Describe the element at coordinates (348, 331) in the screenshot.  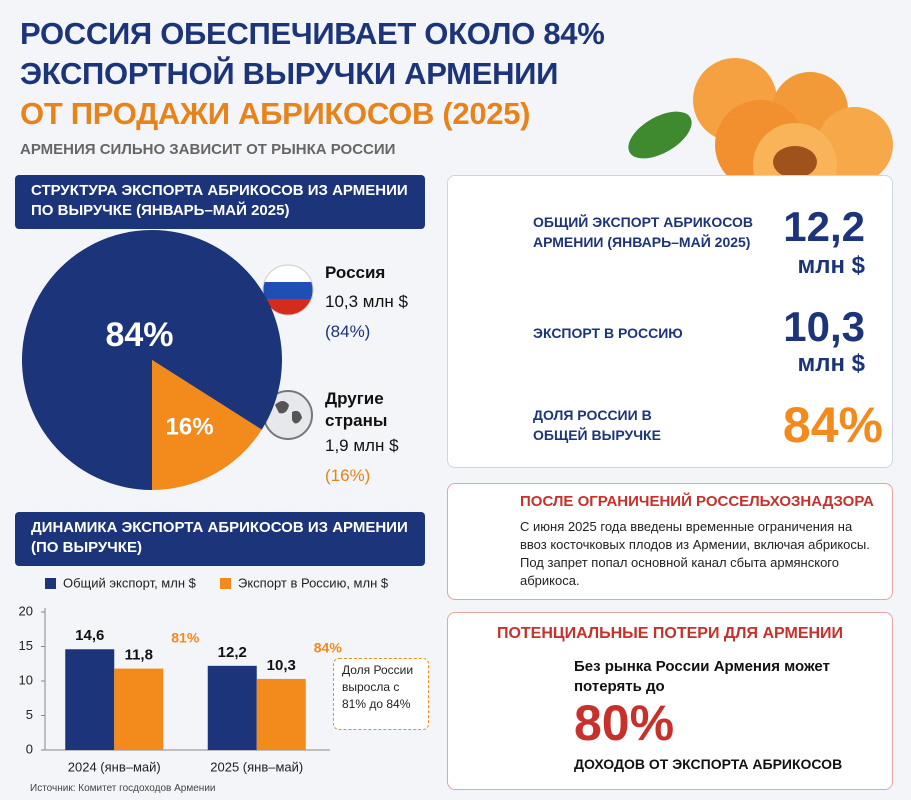
I see `legend-share: (84%)` at that location.